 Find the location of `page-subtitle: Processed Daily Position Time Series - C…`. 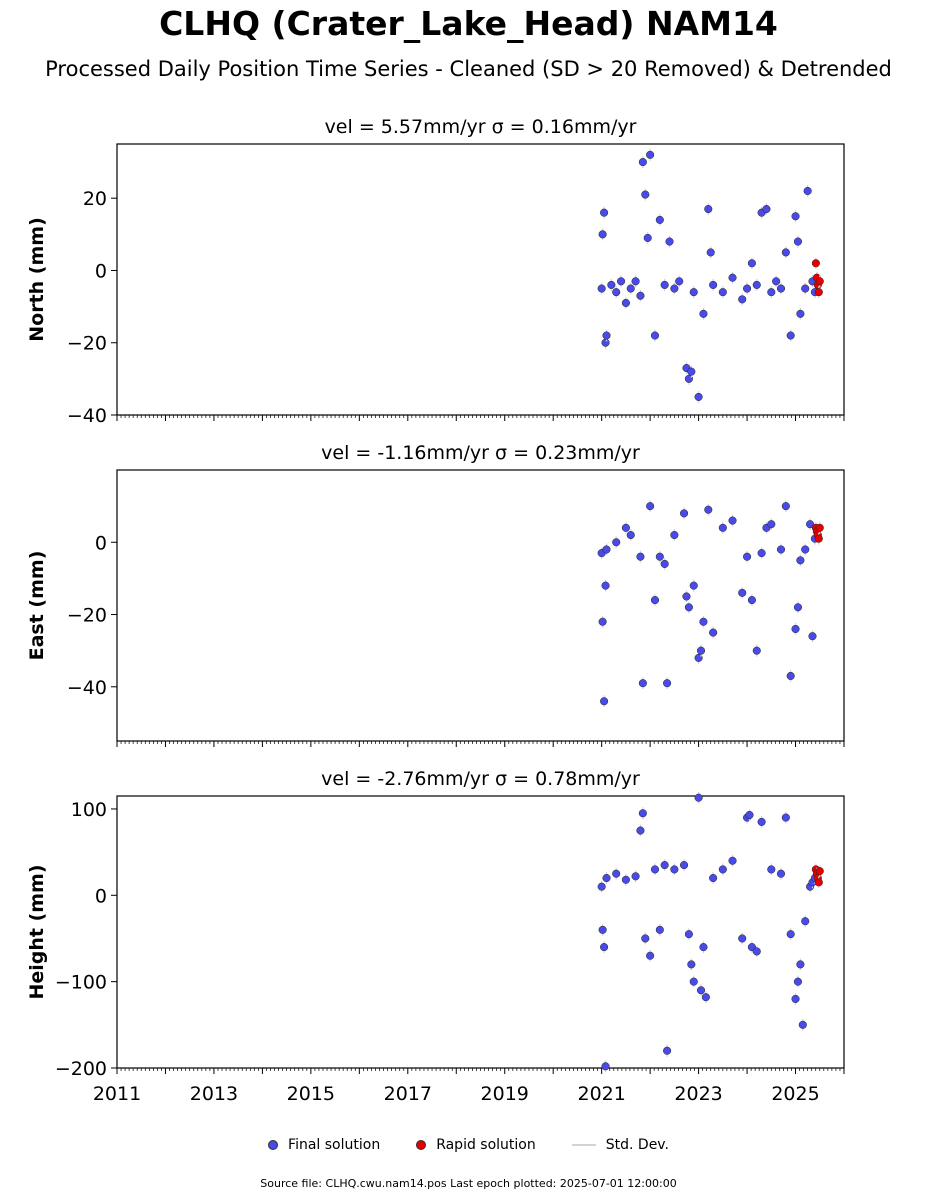

page-subtitle: Processed Daily Position Time Series - C… is located at coordinates (468, 69).